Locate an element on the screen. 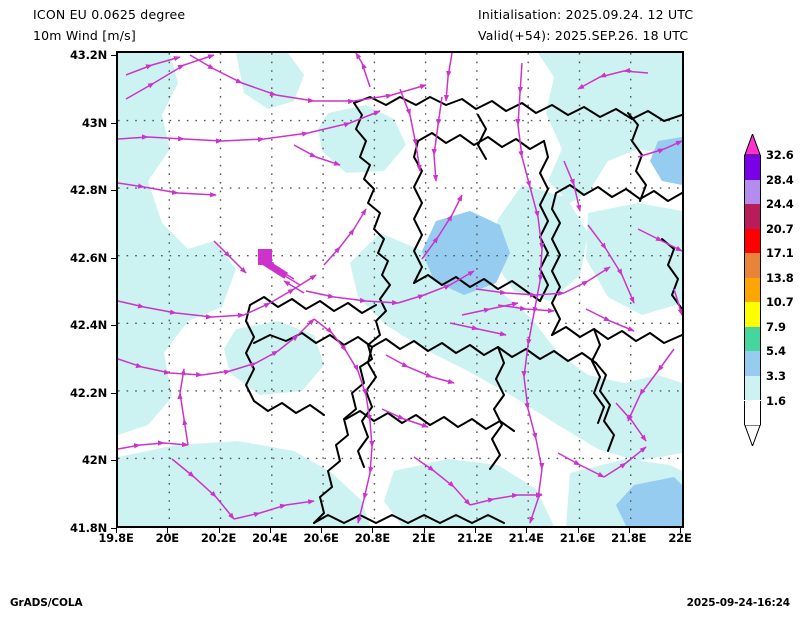  x-axis-tick-5: 20.8E is located at coordinates (372, 538).